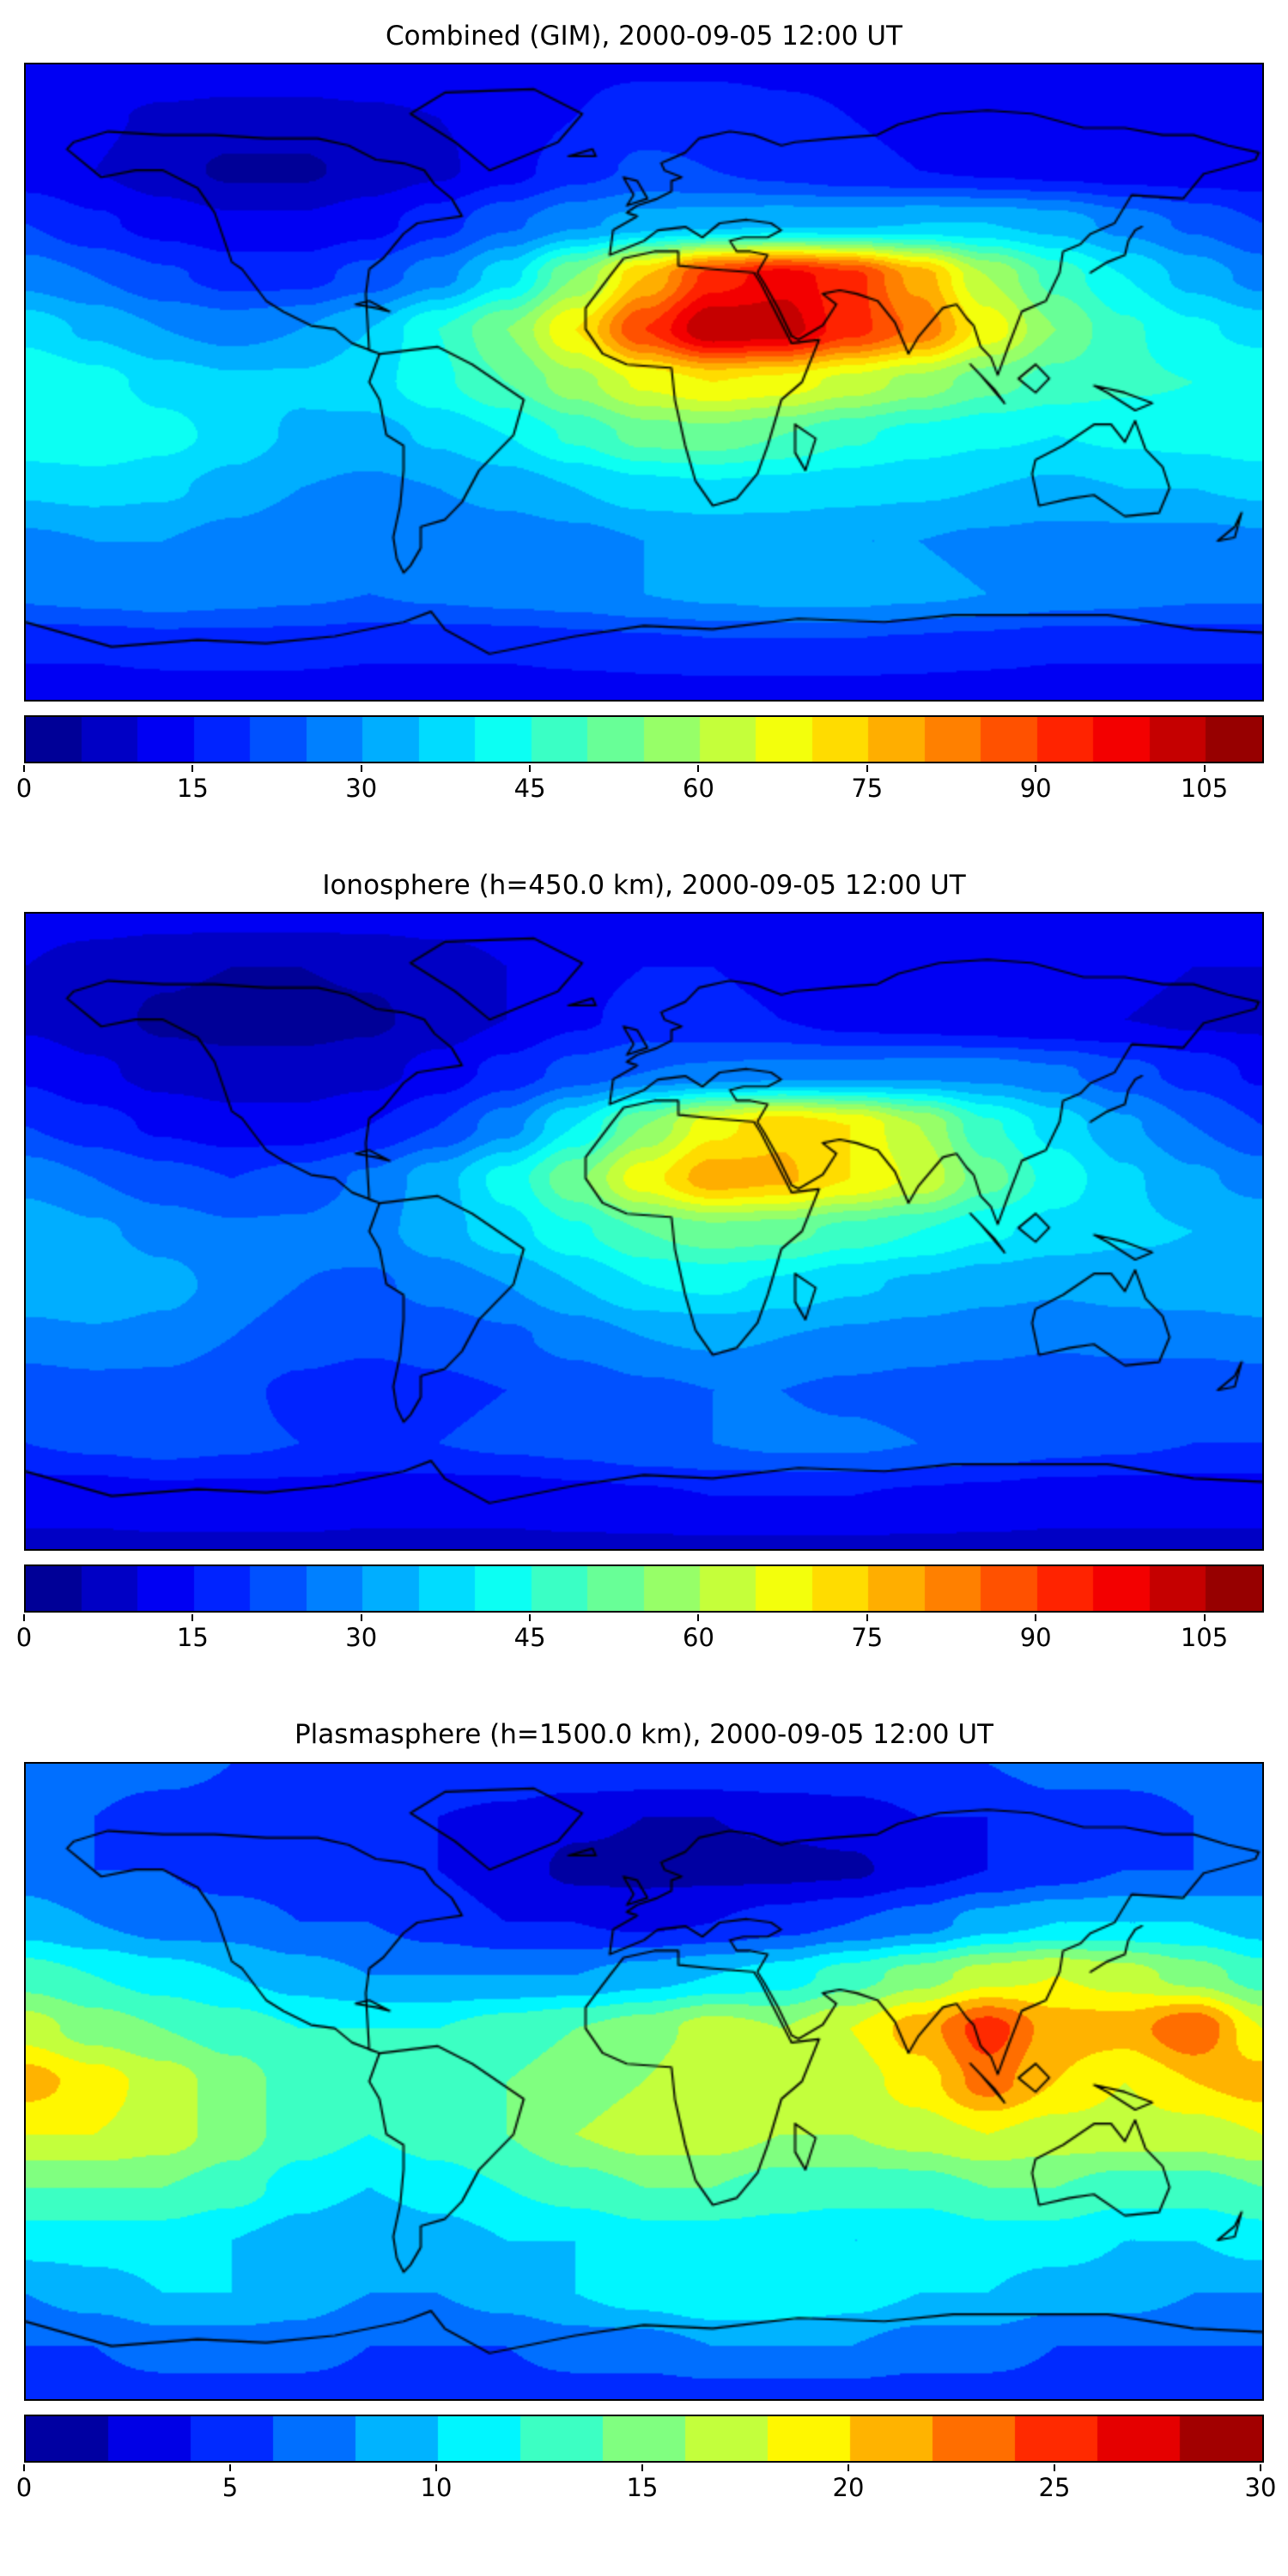  I want to click on colorbar-combined, so click(644, 739).